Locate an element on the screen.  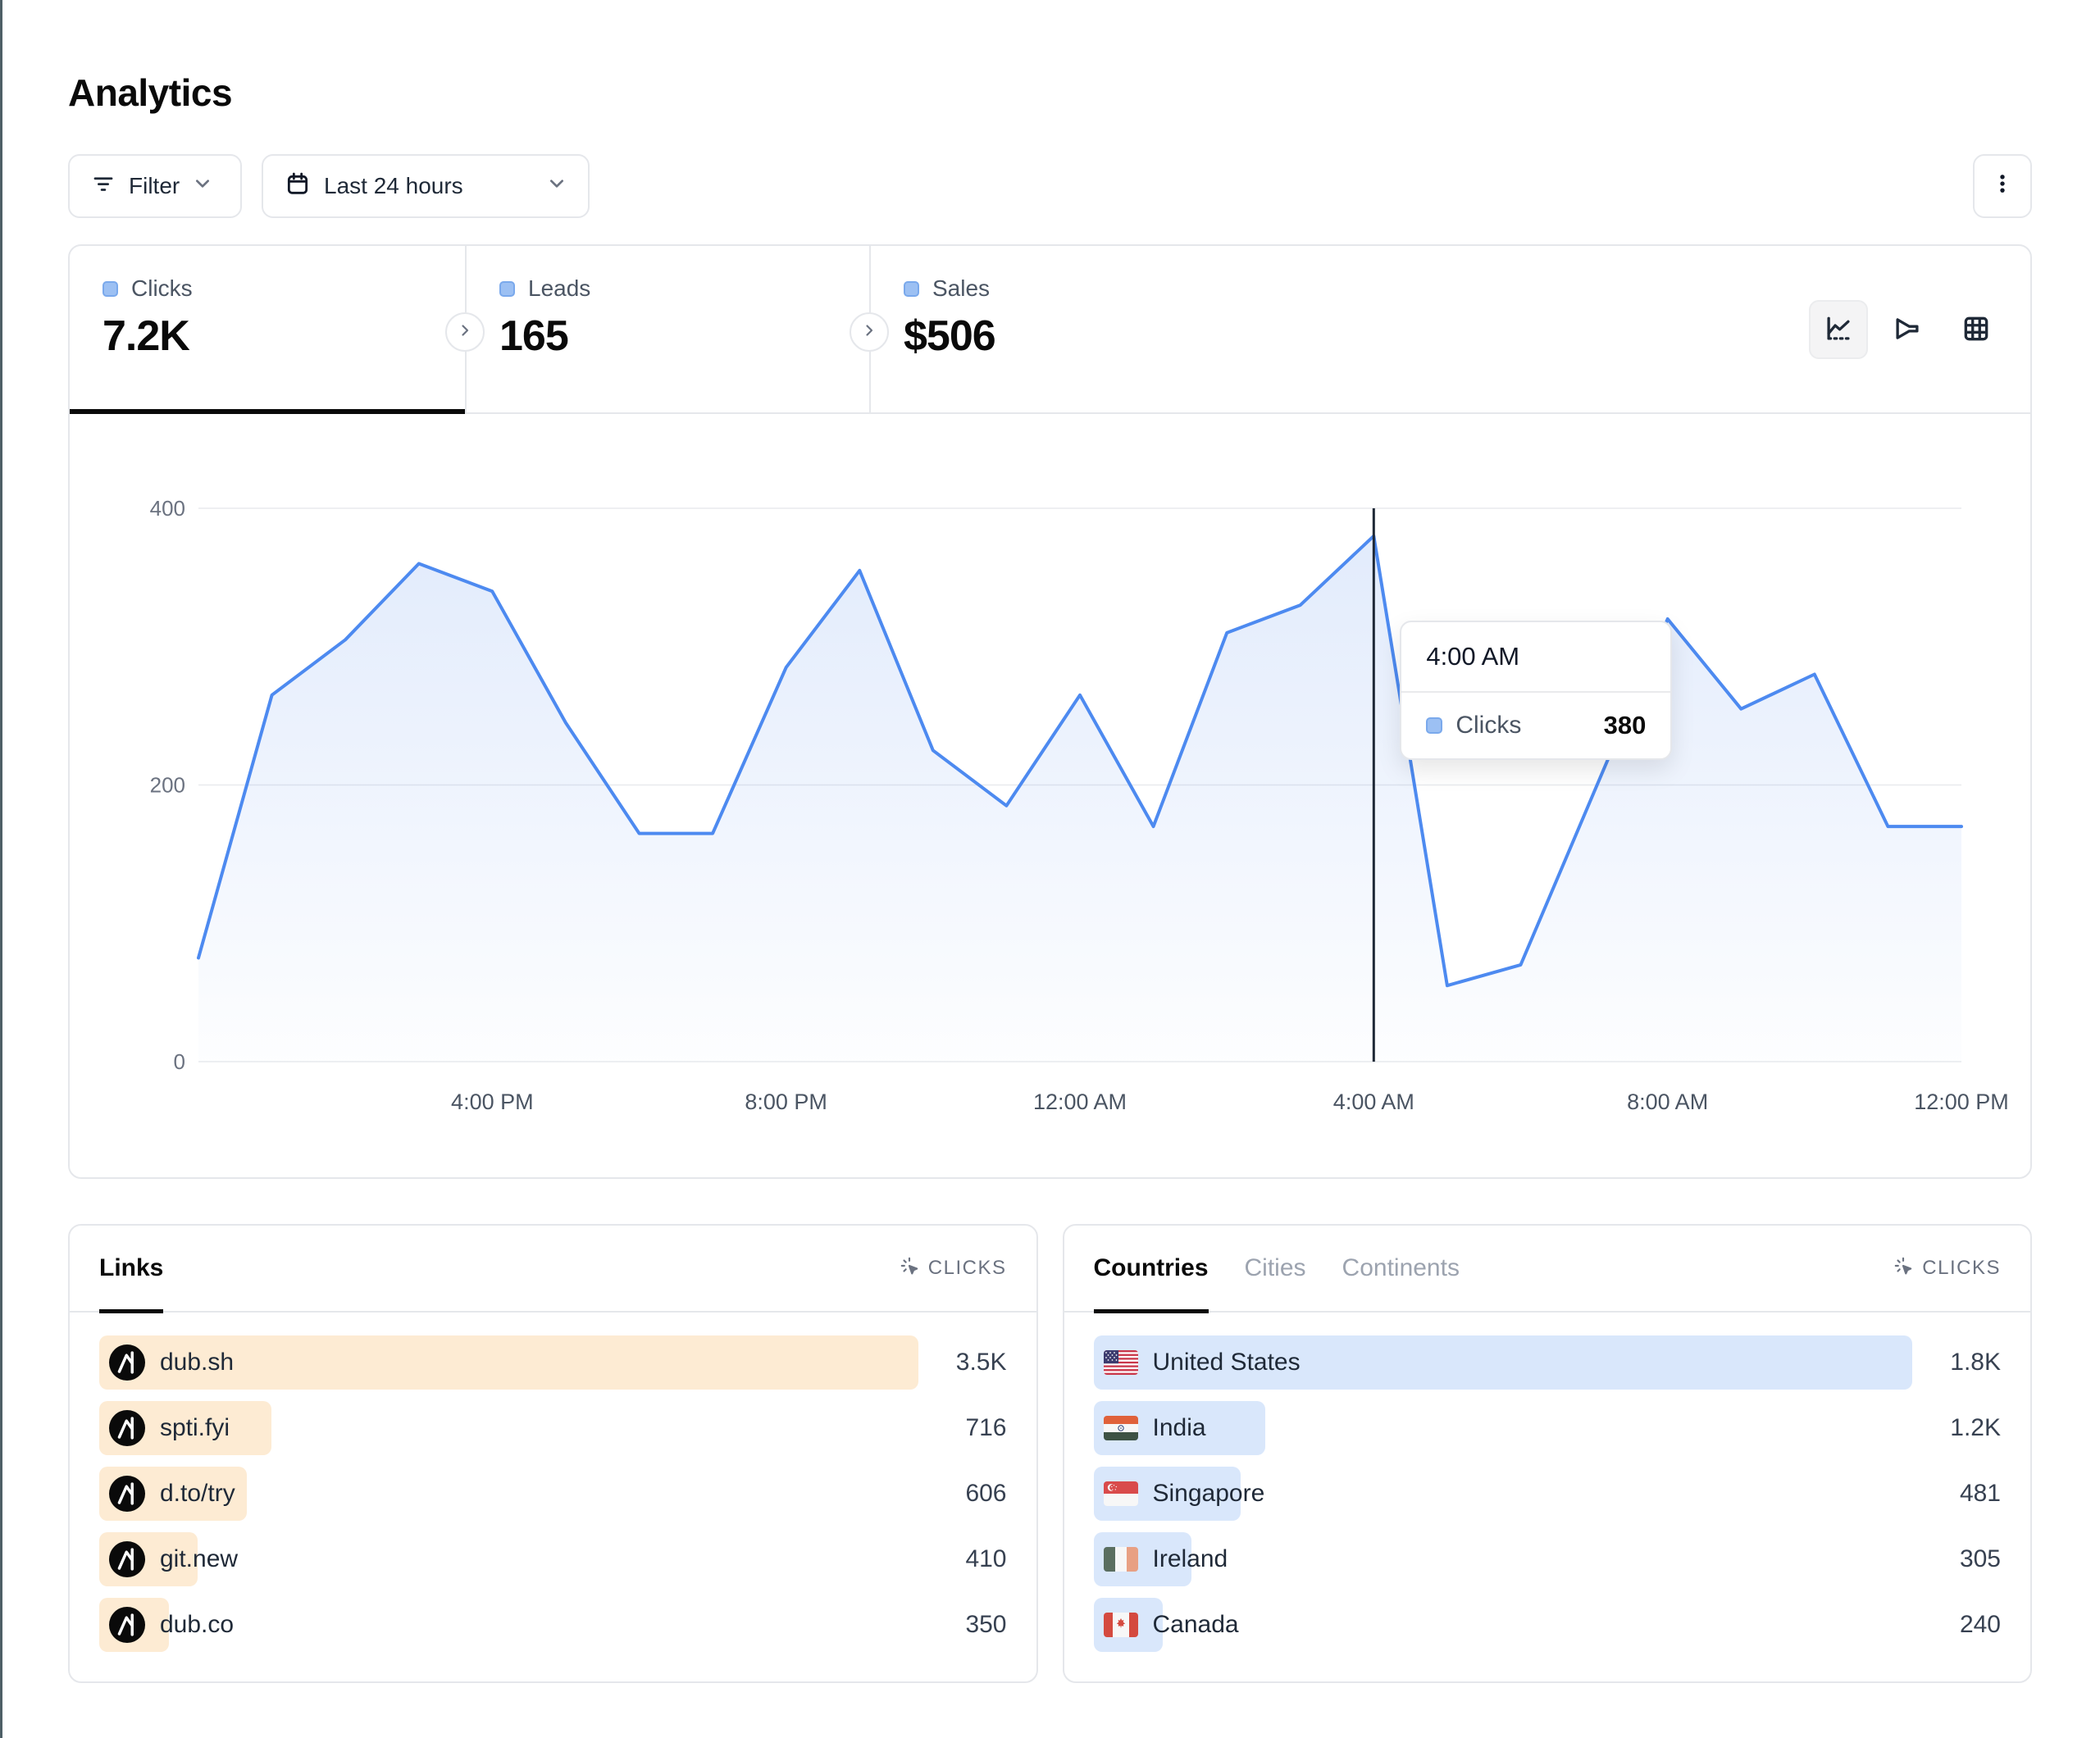
svg-text: 4:00 PM is located at coordinates (492, 1102).